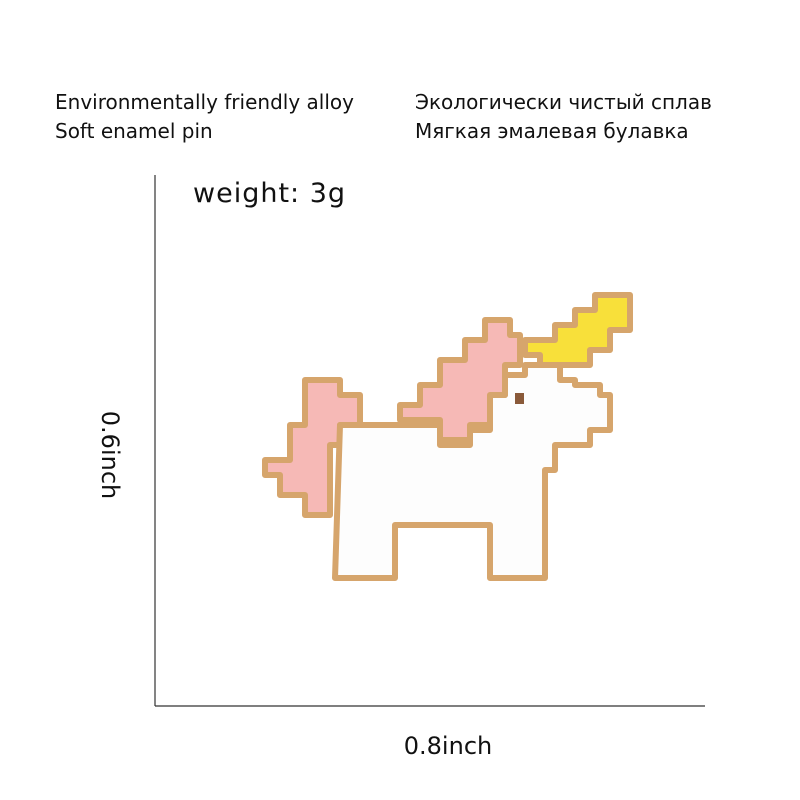 The height and width of the screenshot is (800, 800). Describe the element at coordinates (204, 102) in the screenshot. I see `feature-text: Environmentally friendly alloy` at that location.